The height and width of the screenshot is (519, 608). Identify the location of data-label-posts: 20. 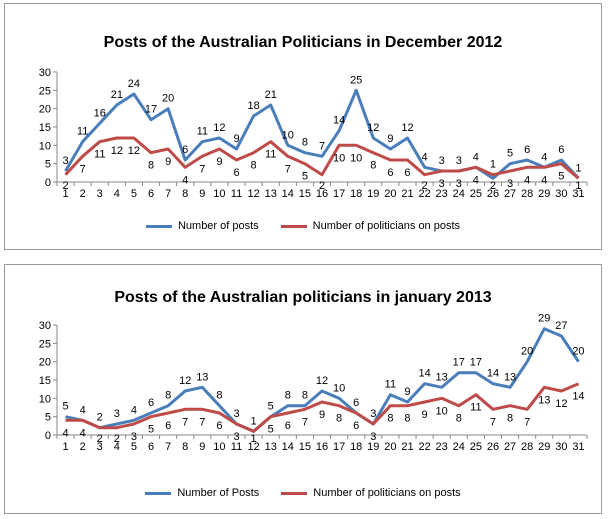
(527, 352).